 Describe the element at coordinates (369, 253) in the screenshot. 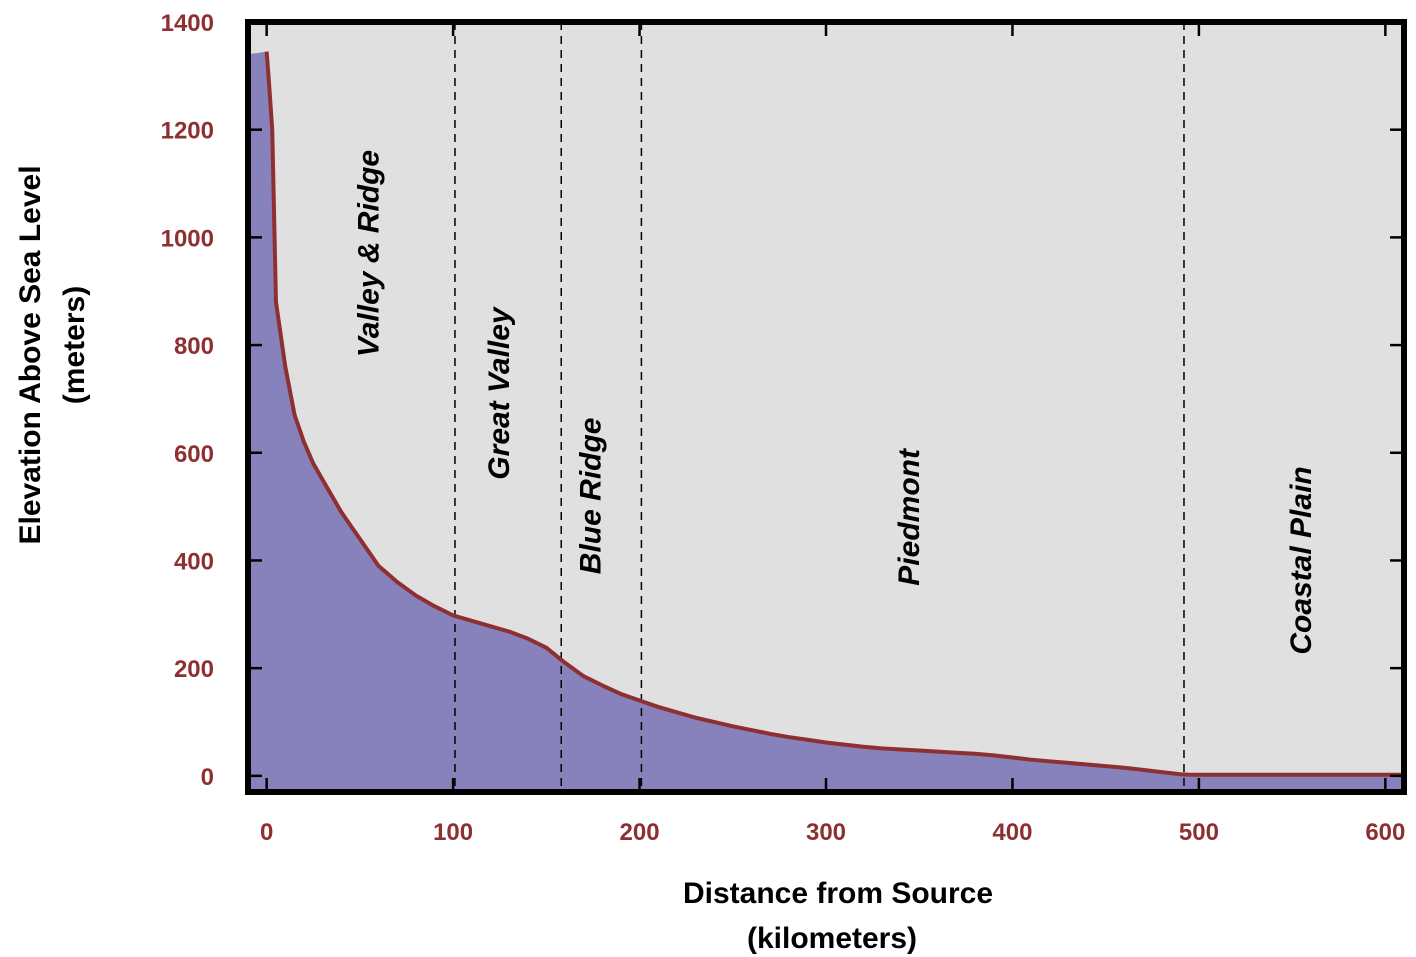

I see `region-label: Valley & Ridge` at that location.